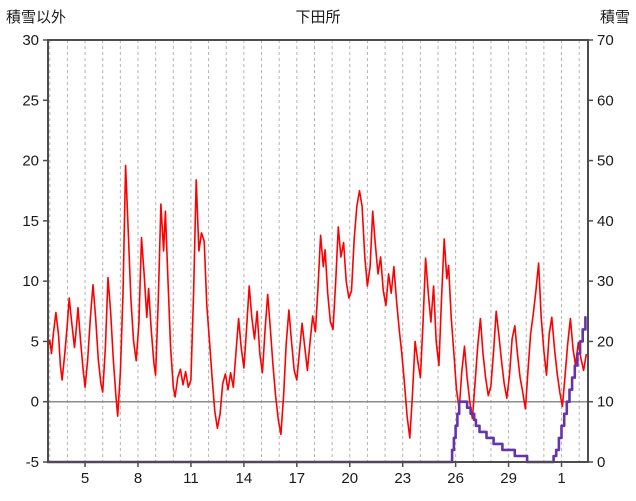 The width and height of the screenshot is (636, 501). What do you see at coordinates (508, 478) in the screenshot?
I see `x-tick-label: 29` at bounding box center [508, 478].